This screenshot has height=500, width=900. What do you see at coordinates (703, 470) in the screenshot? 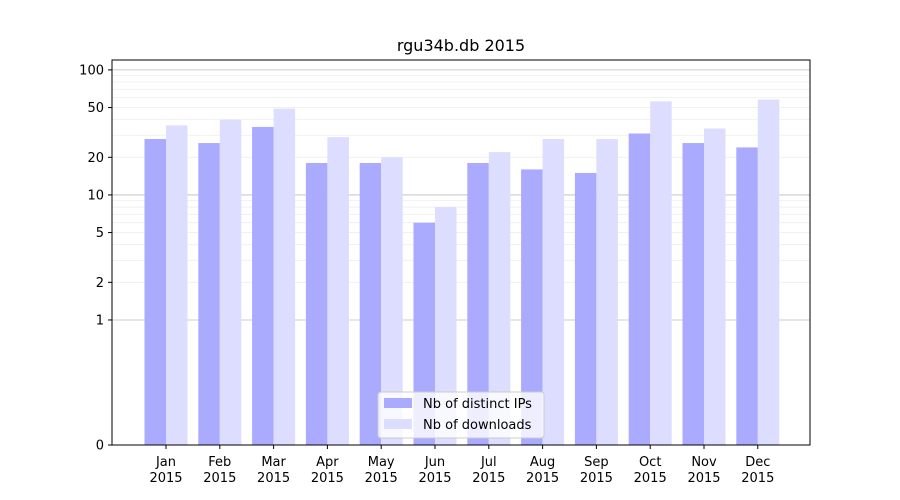
I see `x-tick-label: Nov 2015` at bounding box center [703, 470].